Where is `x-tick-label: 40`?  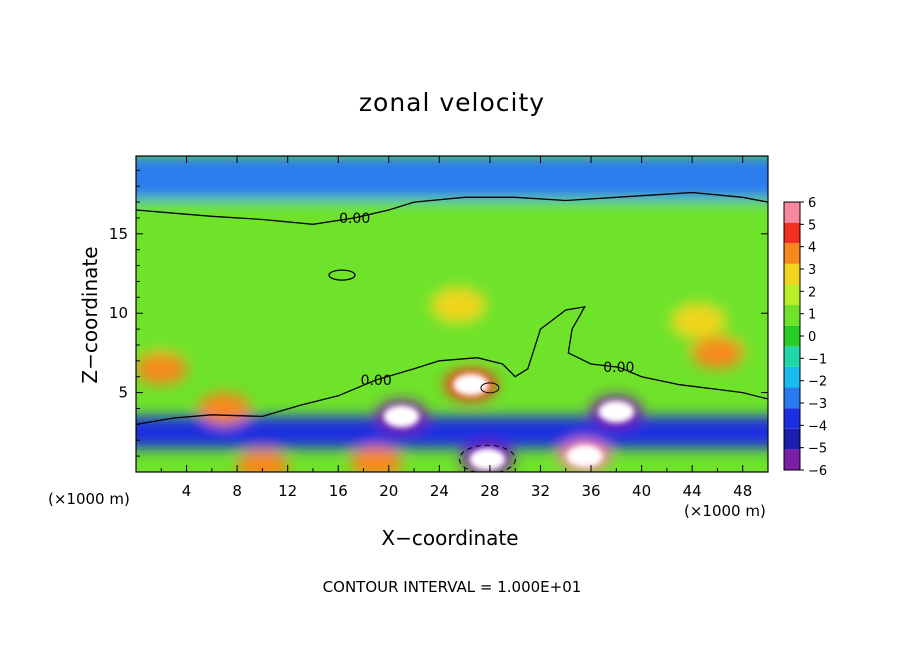
x-tick-label: 40 is located at coordinates (641, 491).